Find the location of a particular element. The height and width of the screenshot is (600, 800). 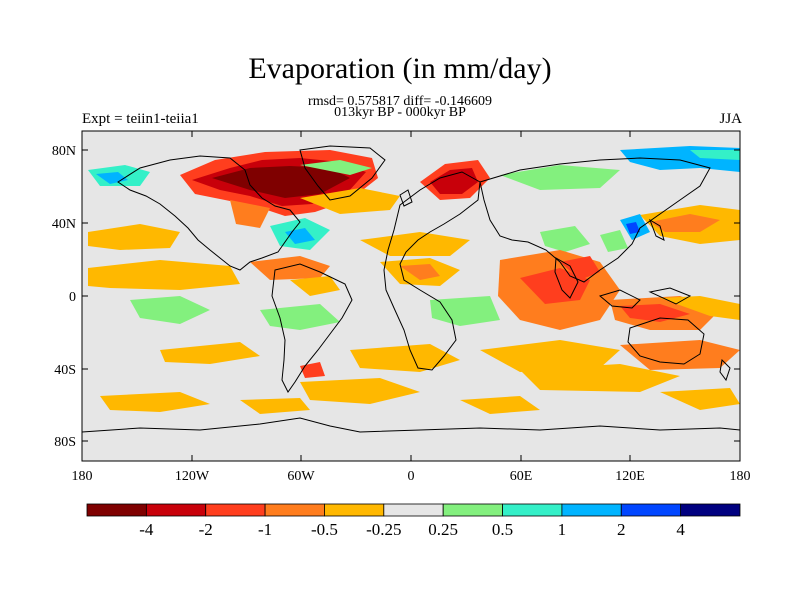

x-tick-120e: 120E is located at coordinates (630, 476).